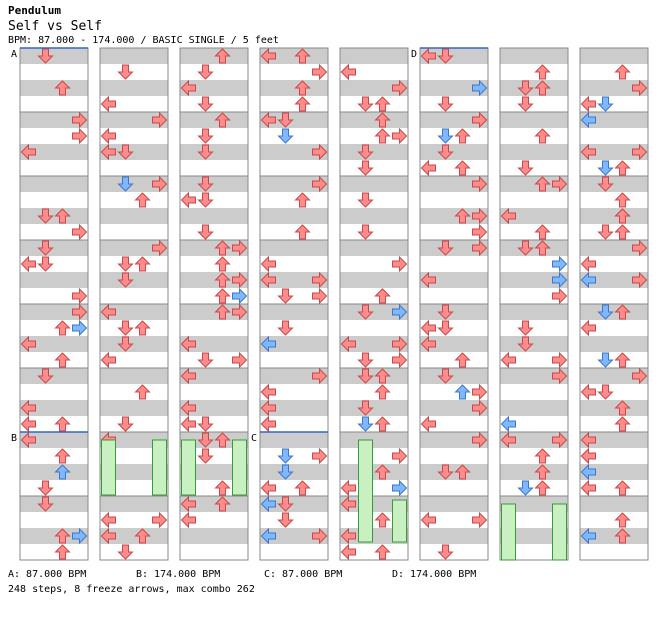 This screenshot has width=672, height=620. What do you see at coordinates (254, 438) in the screenshot?
I see `section-marker: C` at bounding box center [254, 438].